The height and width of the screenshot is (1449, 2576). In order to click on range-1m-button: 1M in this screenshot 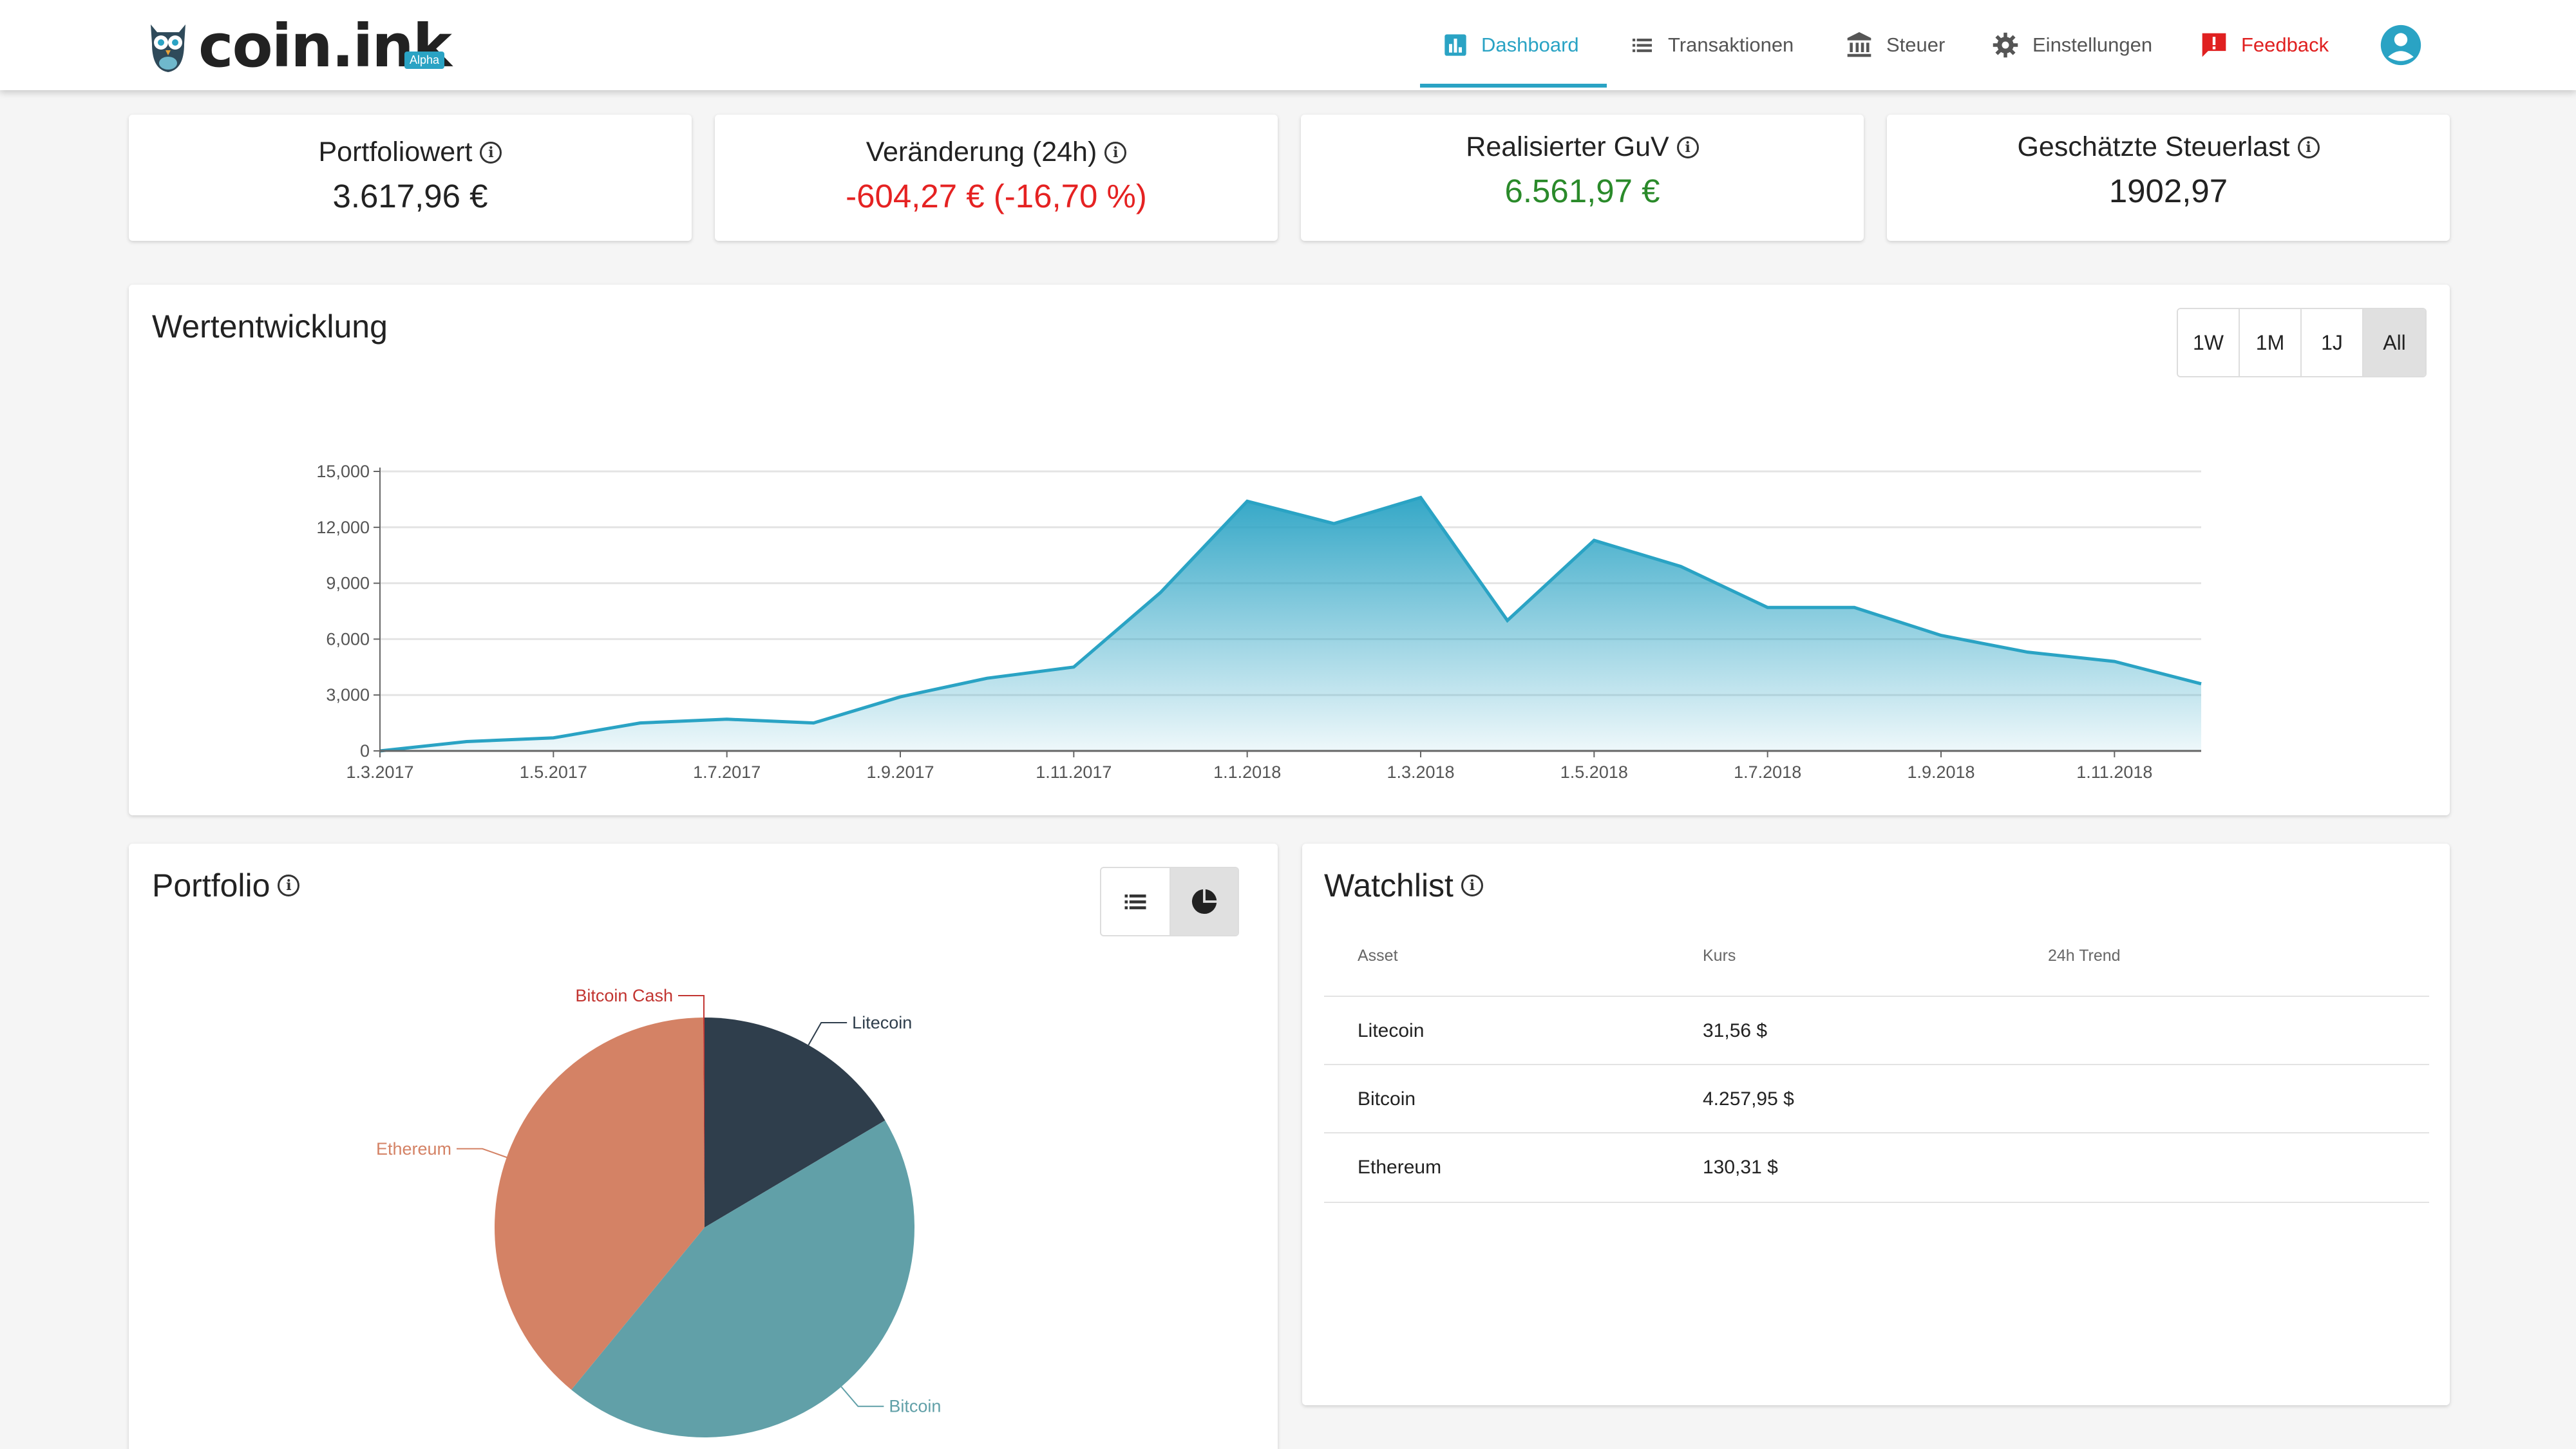, I will do `click(2271, 342)`.